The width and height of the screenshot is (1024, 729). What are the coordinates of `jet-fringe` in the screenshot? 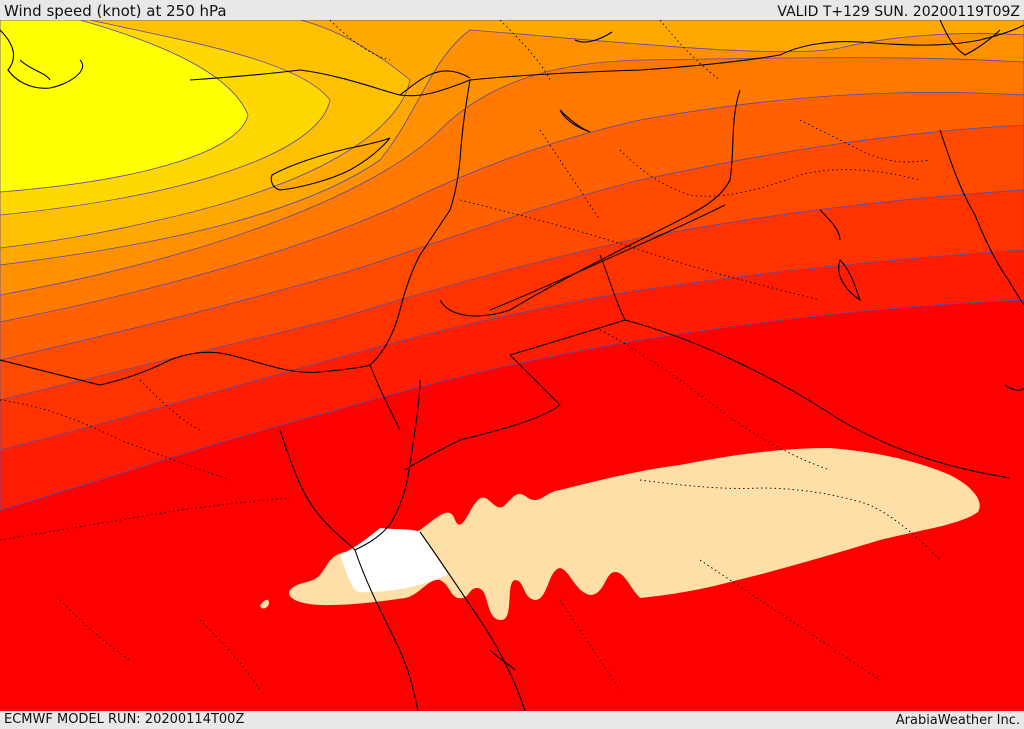 It's located at (264, 604).